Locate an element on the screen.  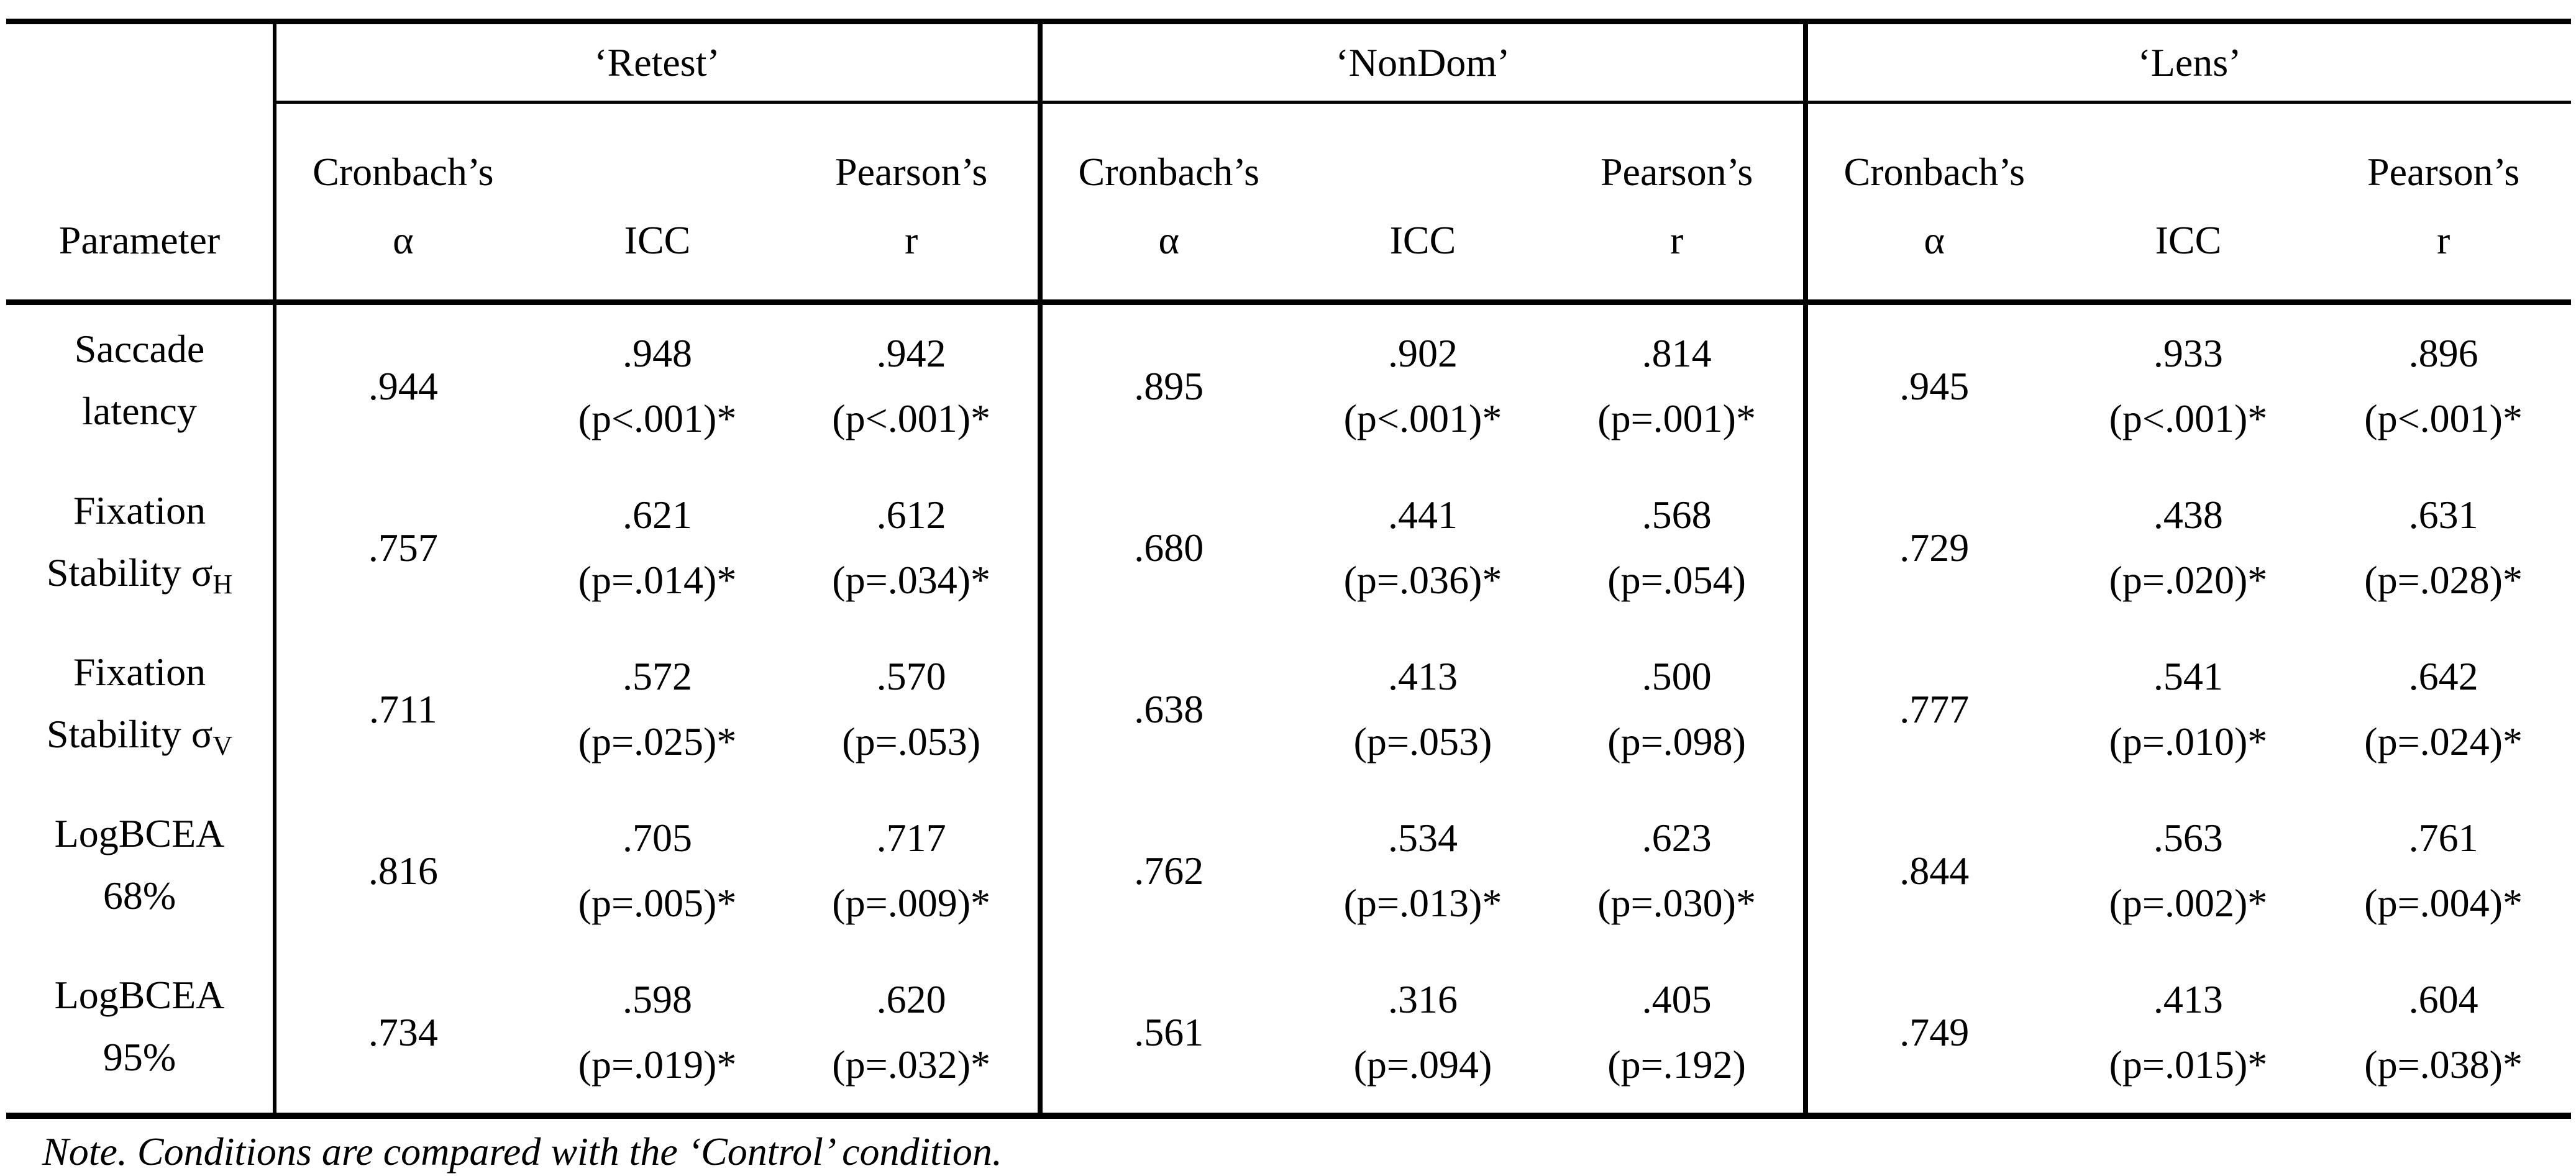
alpha-cell: .844 is located at coordinates (1934, 870).